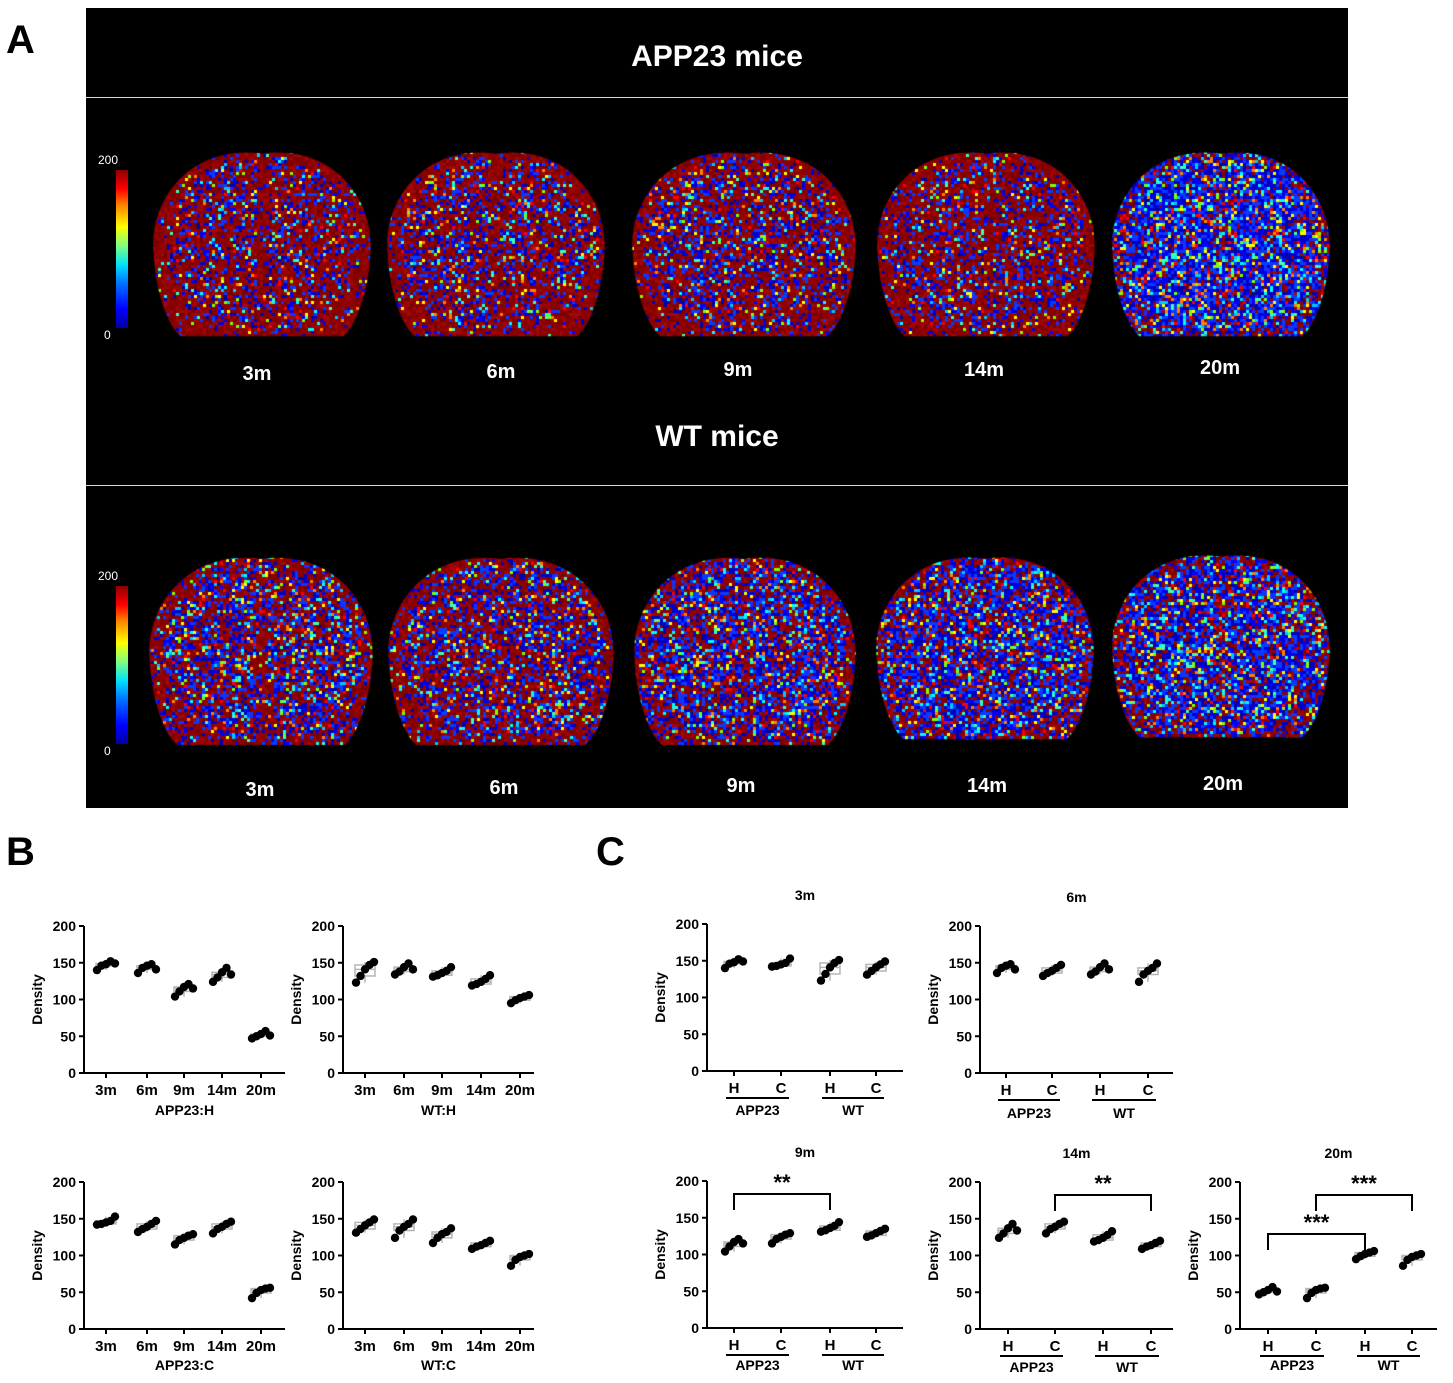 The height and width of the screenshot is (1383, 1453). Describe the element at coordinates (108, 160) in the screenshot. I see `colorbar-max-label: 200` at that location.